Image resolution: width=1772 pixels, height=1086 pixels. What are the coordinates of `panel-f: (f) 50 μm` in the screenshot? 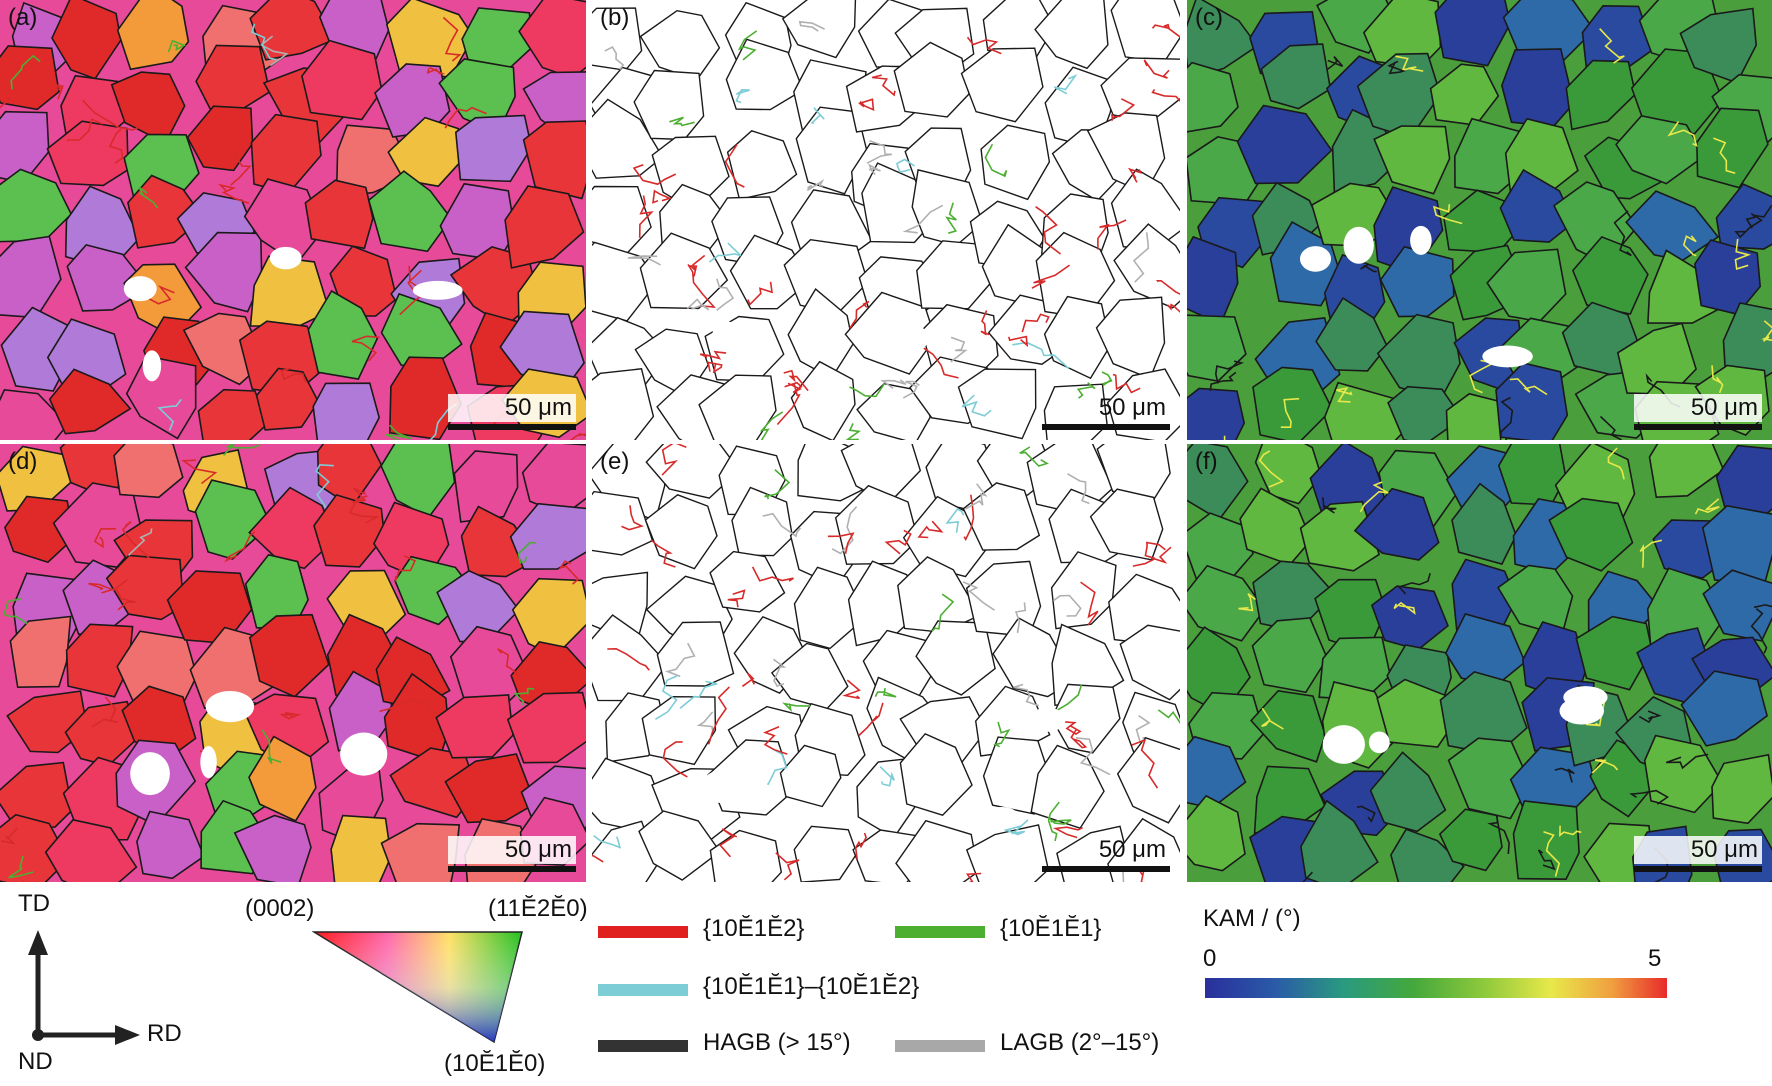 It's located at (1479, 663).